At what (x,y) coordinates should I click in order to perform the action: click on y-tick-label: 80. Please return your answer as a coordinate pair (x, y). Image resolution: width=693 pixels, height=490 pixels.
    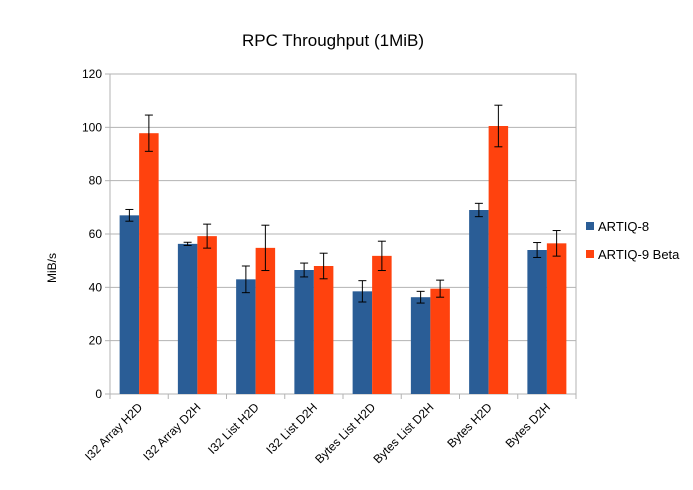
    Looking at the image, I should click on (96, 181).